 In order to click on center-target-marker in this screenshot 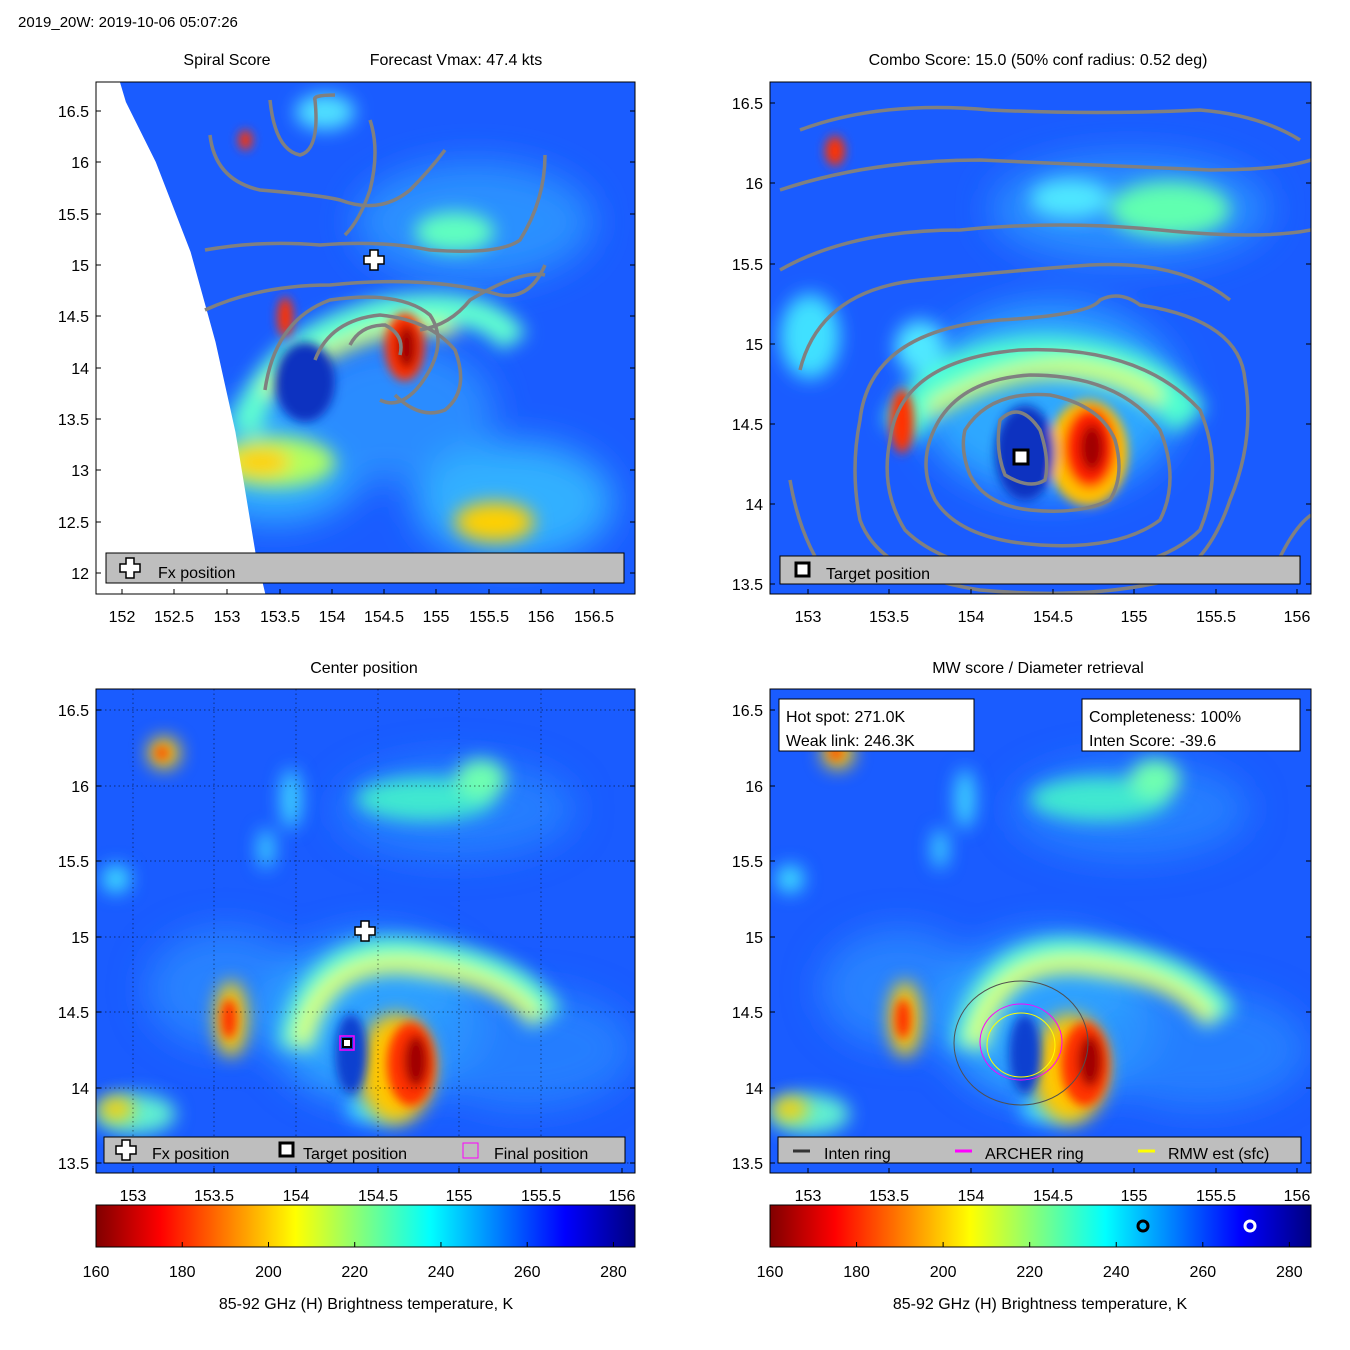, I will do `click(347, 1043)`.